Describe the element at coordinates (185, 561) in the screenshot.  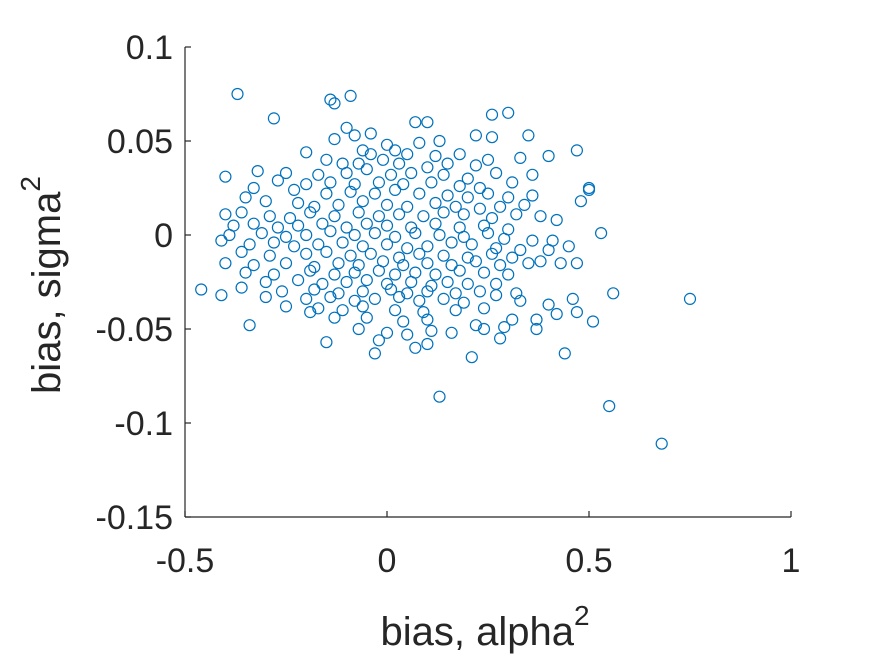
I see `x-tick-label: -0.5` at that location.